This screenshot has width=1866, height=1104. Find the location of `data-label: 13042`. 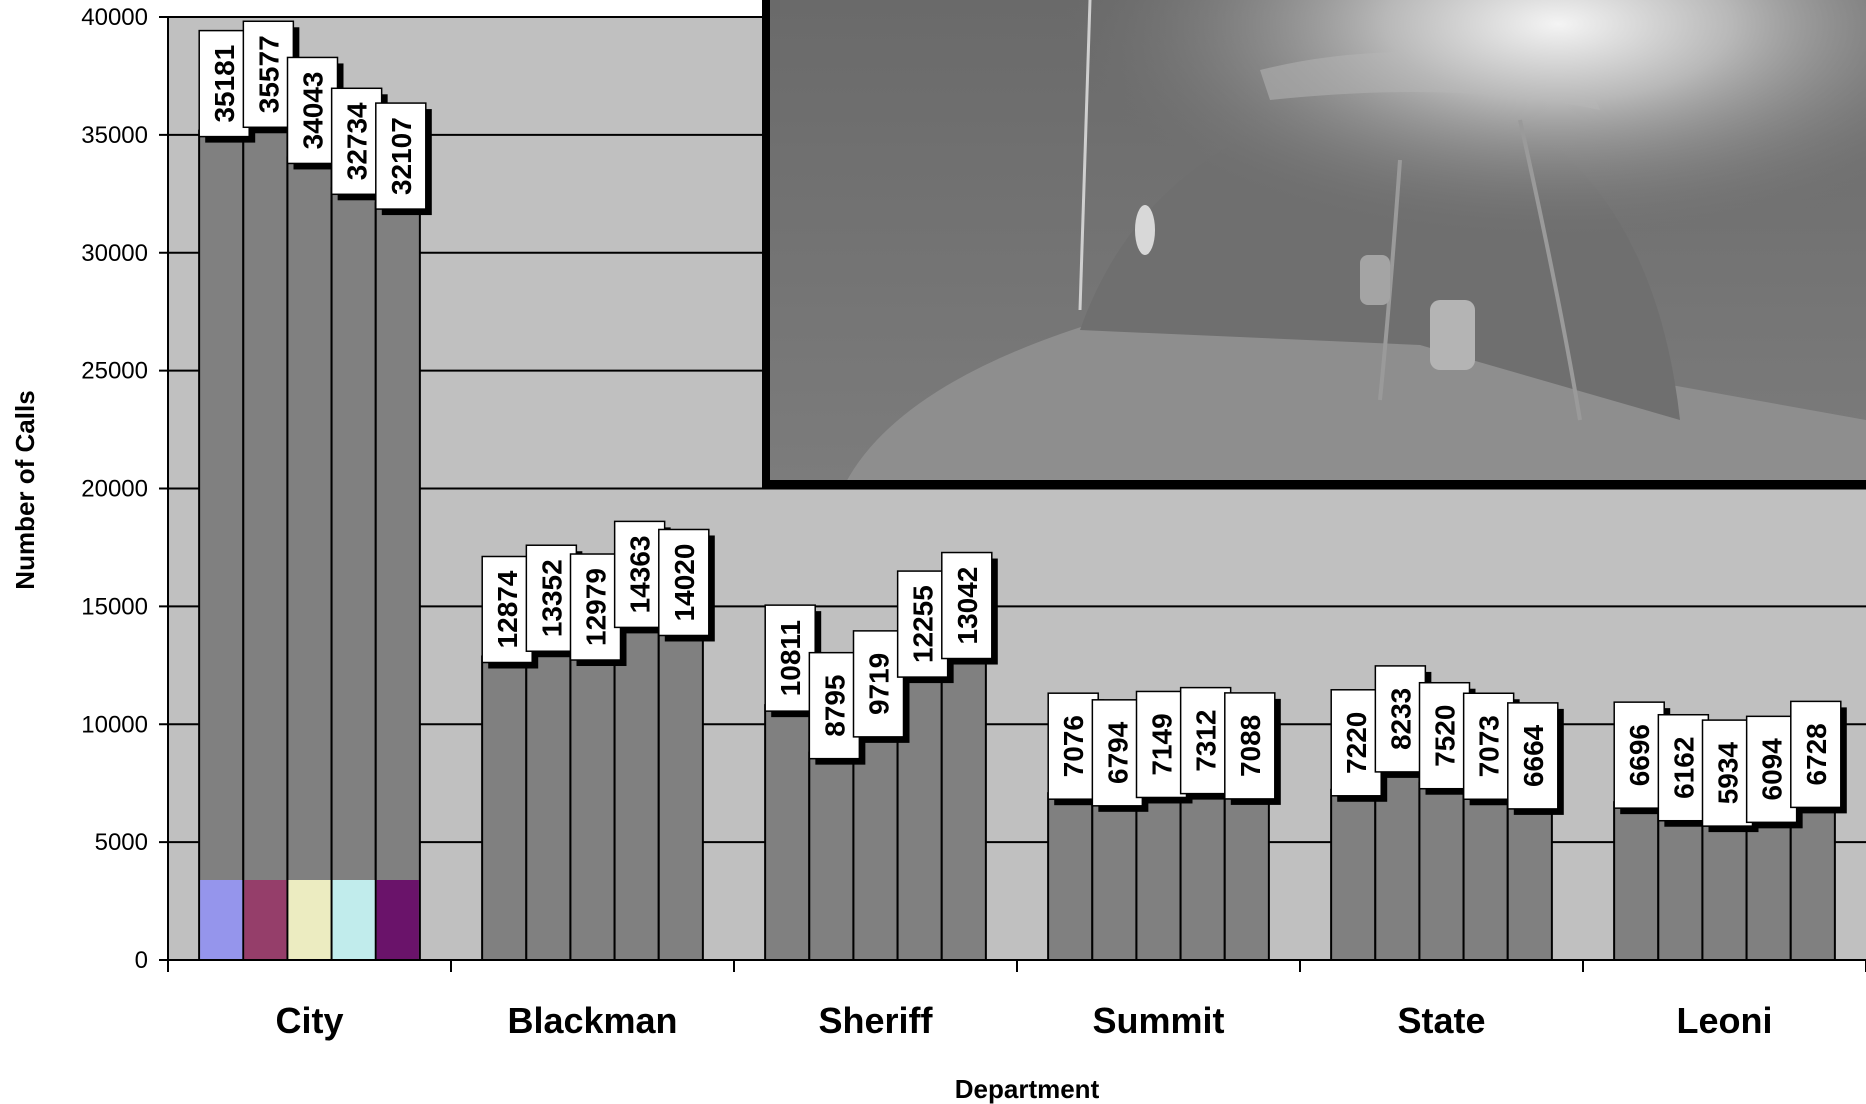

data-label: 13042 is located at coordinates (969, 608).